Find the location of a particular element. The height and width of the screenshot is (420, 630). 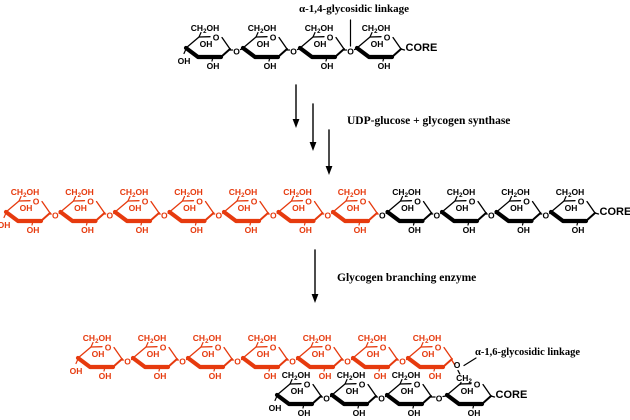

branch-oxygen-label: O is located at coordinates (457, 365).